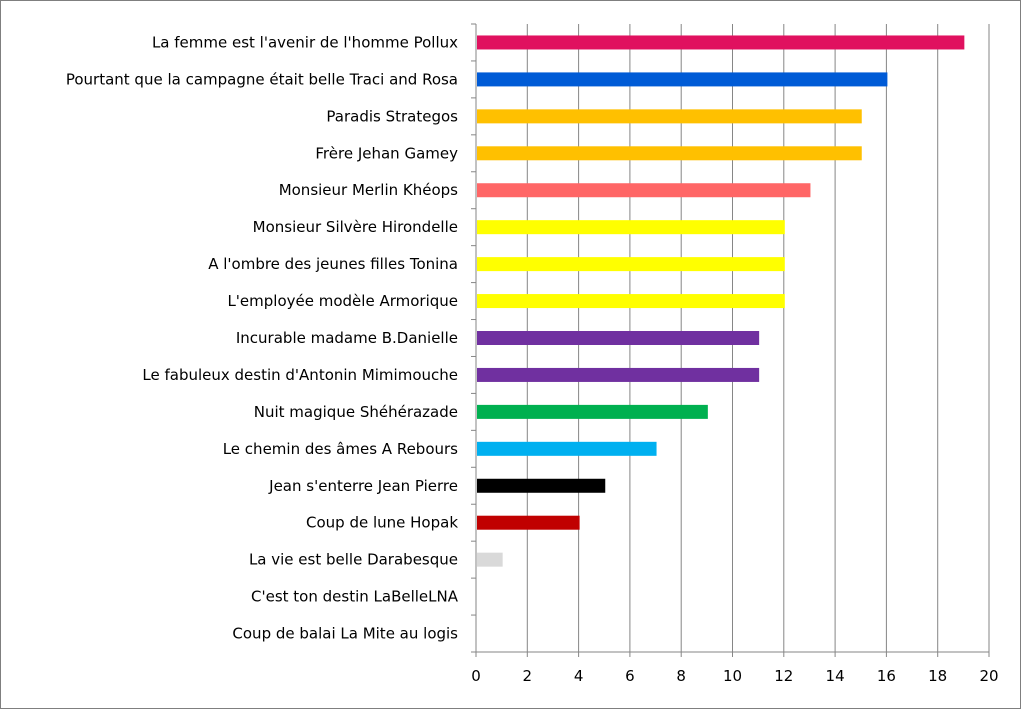 This screenshot has height=713, width=1024. I want to click on category-label: Monsieur Merlin Khéops, so click(368, 190).